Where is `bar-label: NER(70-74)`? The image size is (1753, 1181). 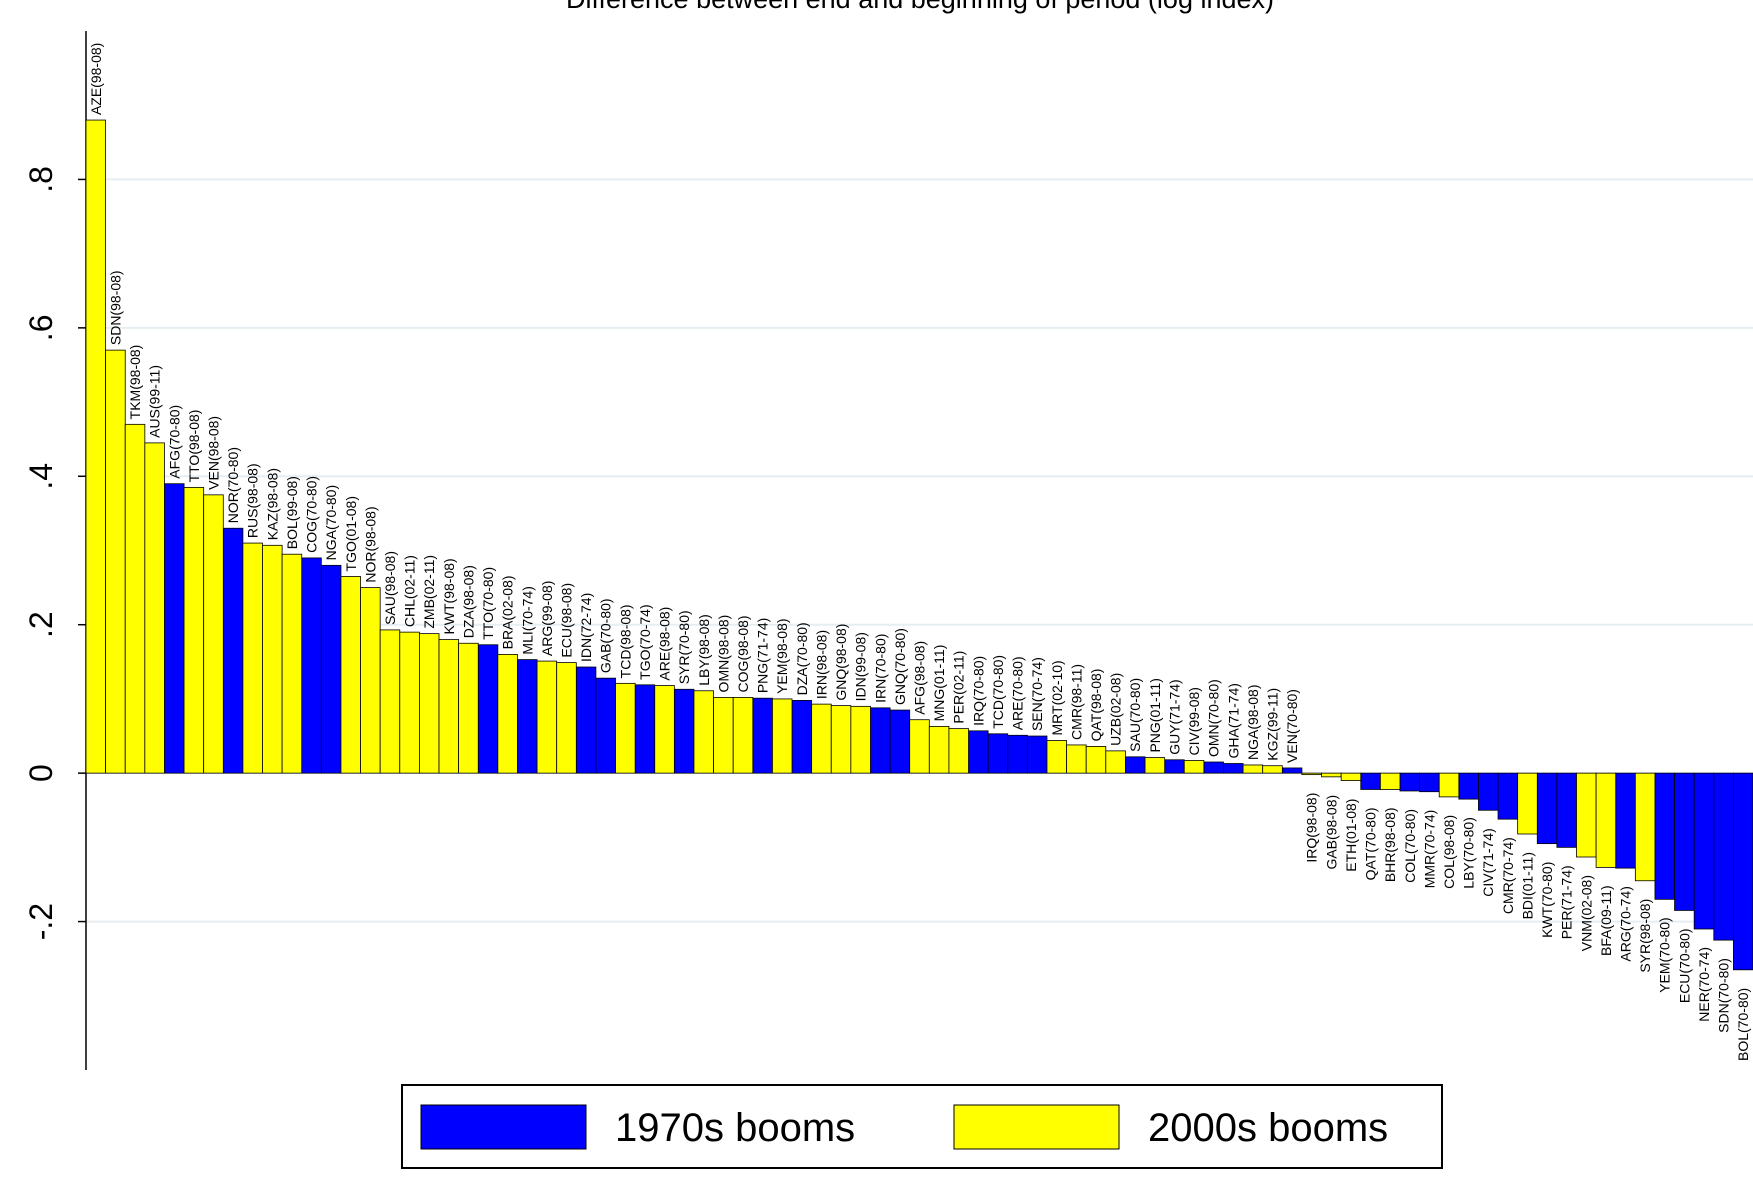 bar-label: NER(70-74) is located at coordinates (1704, 984).